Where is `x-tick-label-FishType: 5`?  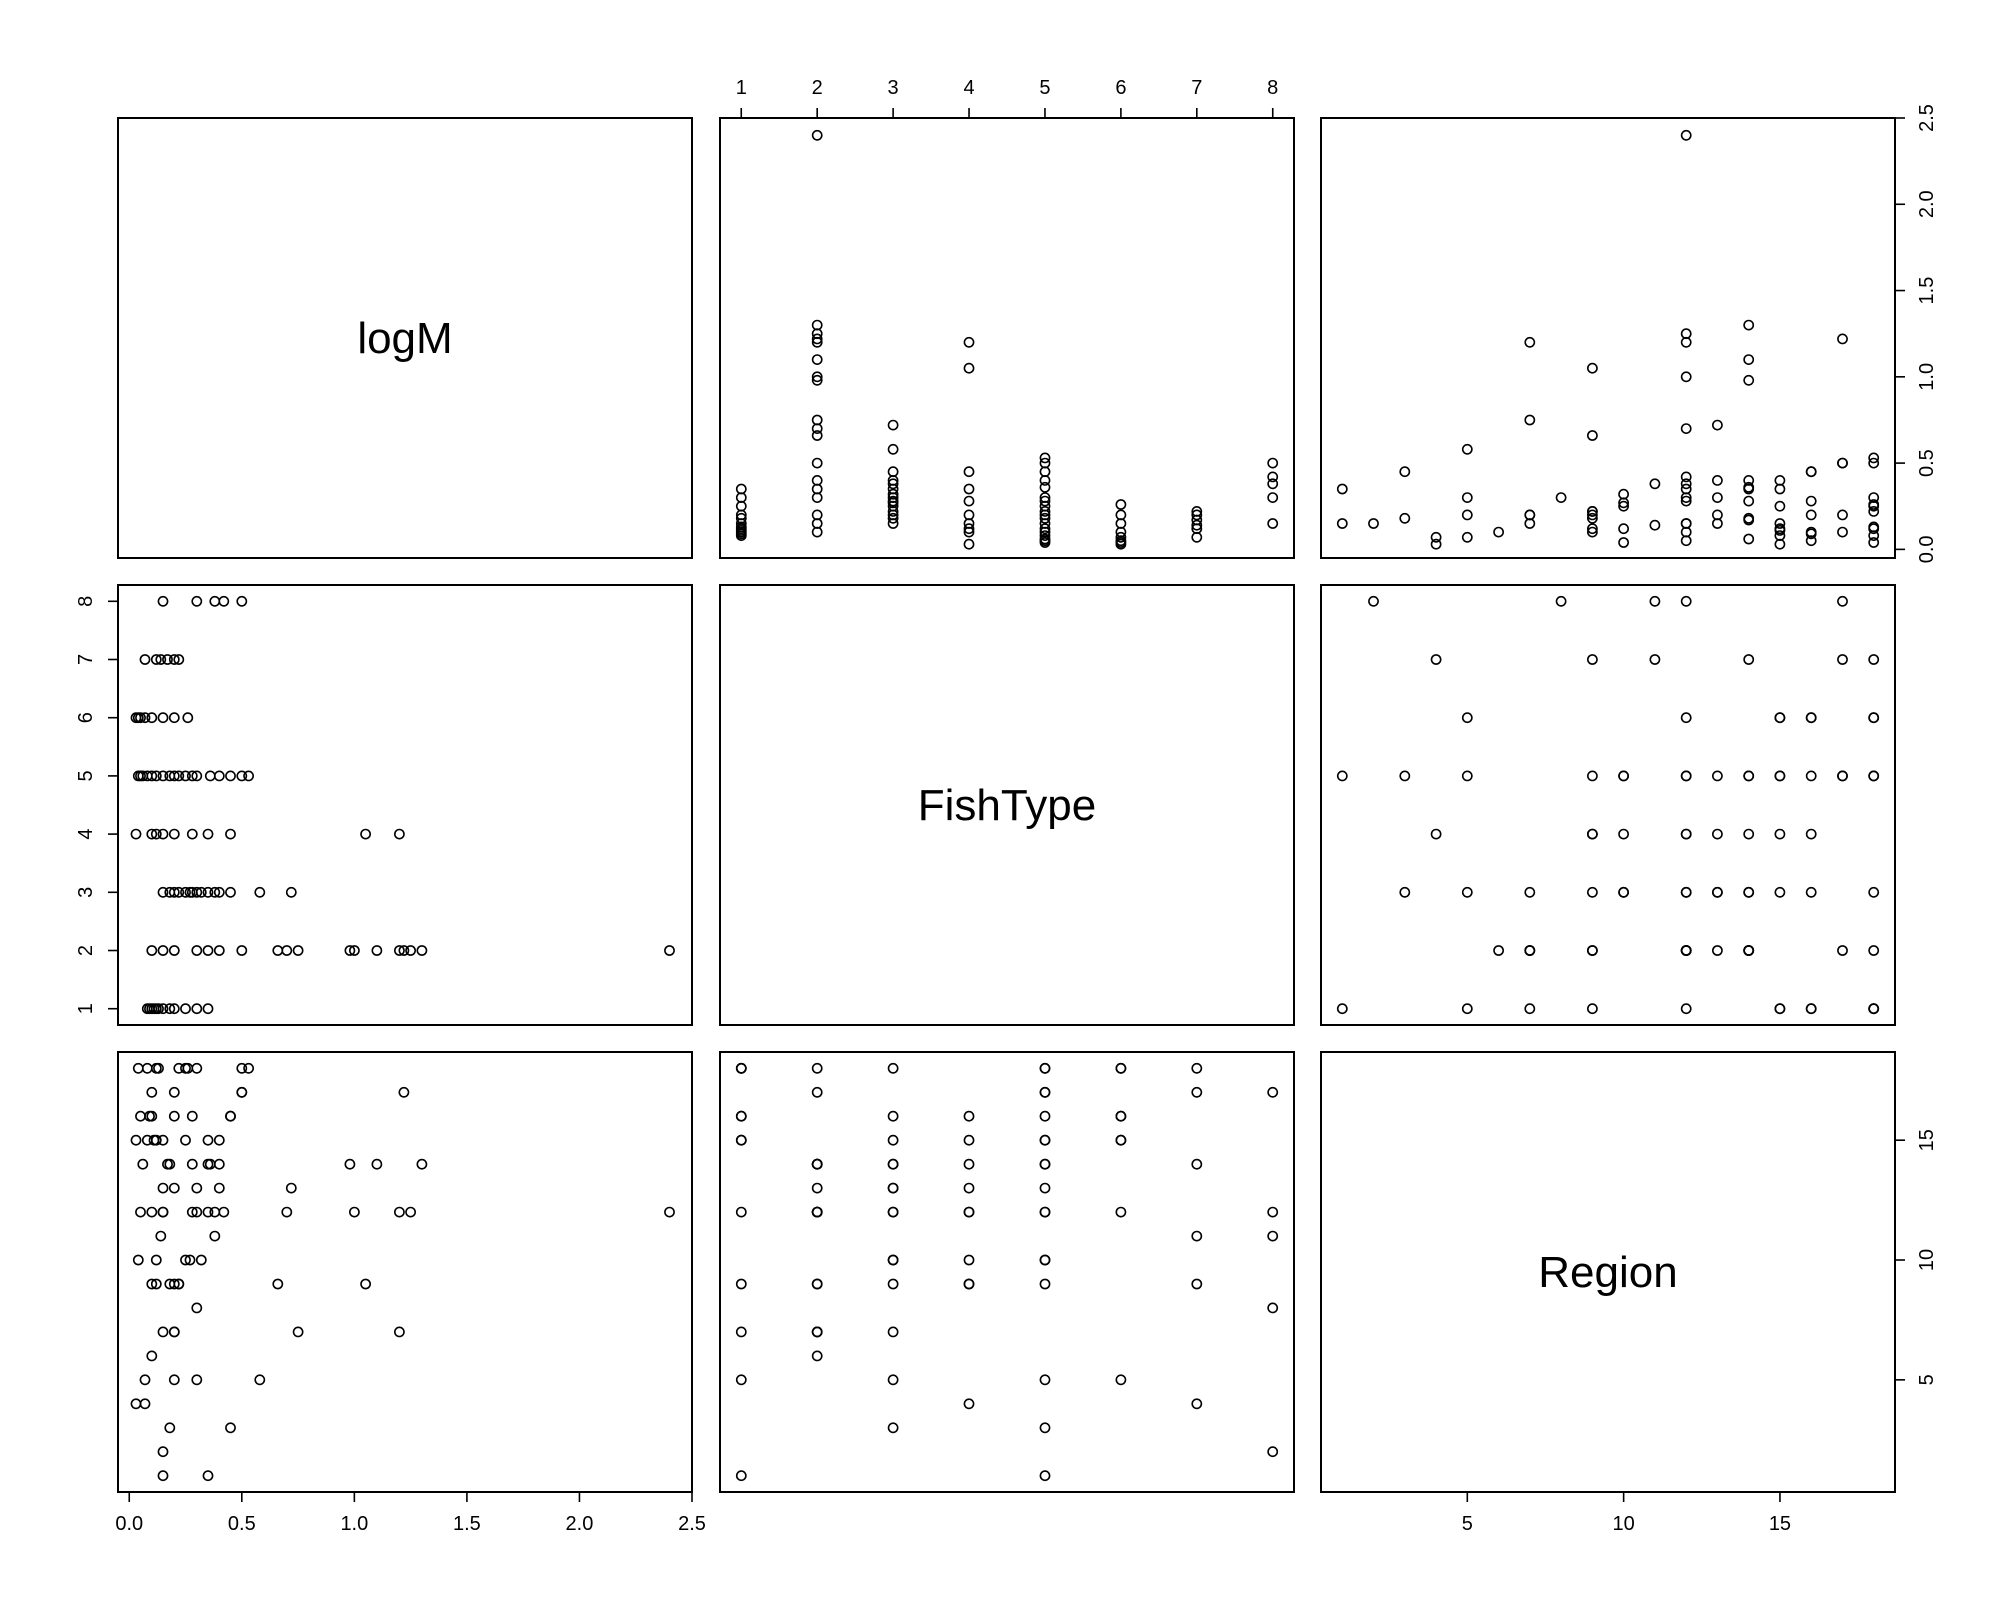 x-tick-label-FishType: 5 is located at coordinates (1044, 88).